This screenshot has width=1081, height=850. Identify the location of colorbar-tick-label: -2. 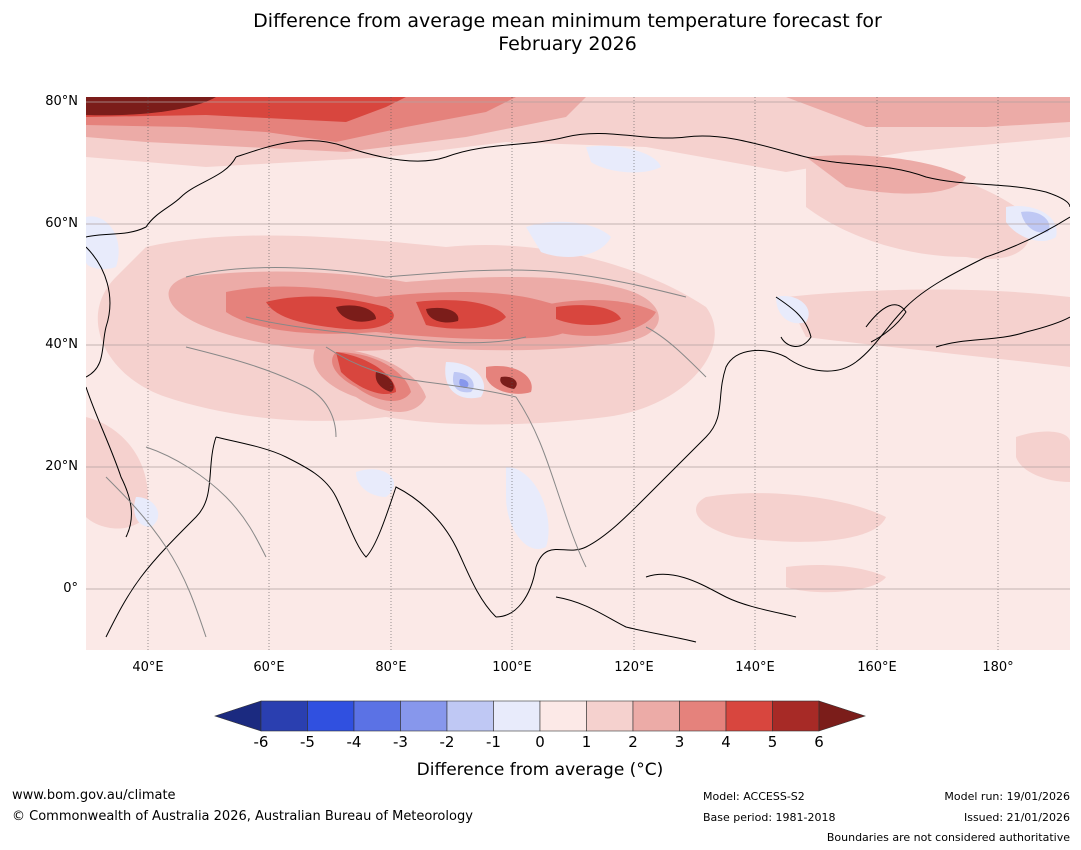
(447, 742).